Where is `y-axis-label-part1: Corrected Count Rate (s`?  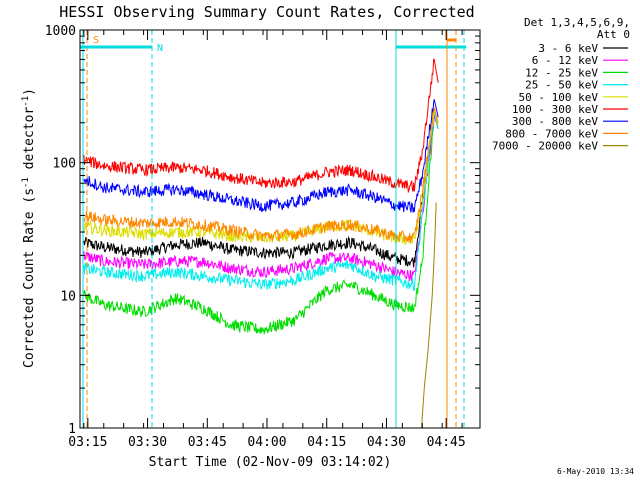 y-axis-label-part1: Corrected Count Rate (s is located at coordinates (29, 278).